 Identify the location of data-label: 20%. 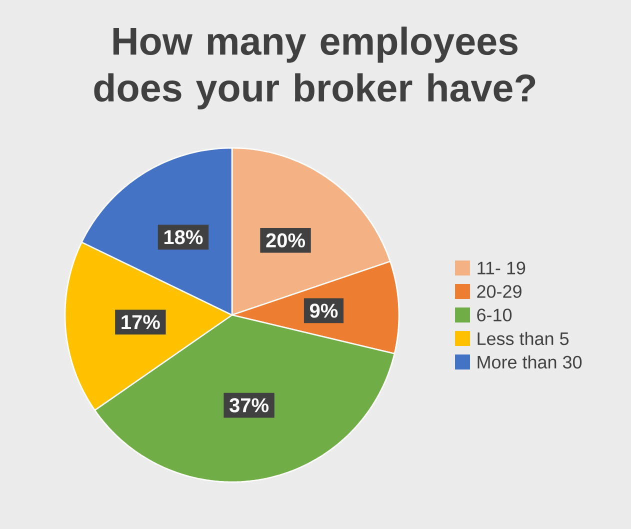
(286, 240).